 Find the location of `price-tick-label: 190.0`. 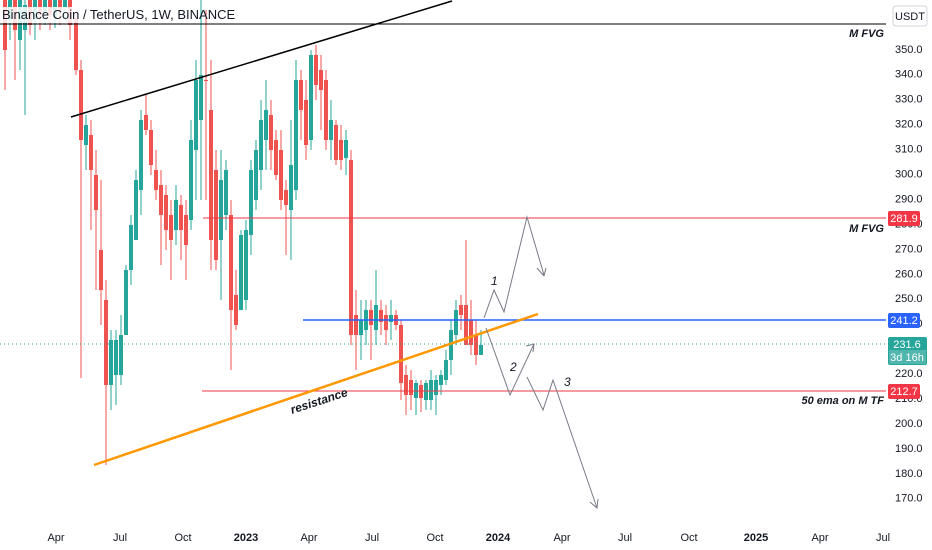

price-tick-label: 190.0 is located at coordinates (909, 449).